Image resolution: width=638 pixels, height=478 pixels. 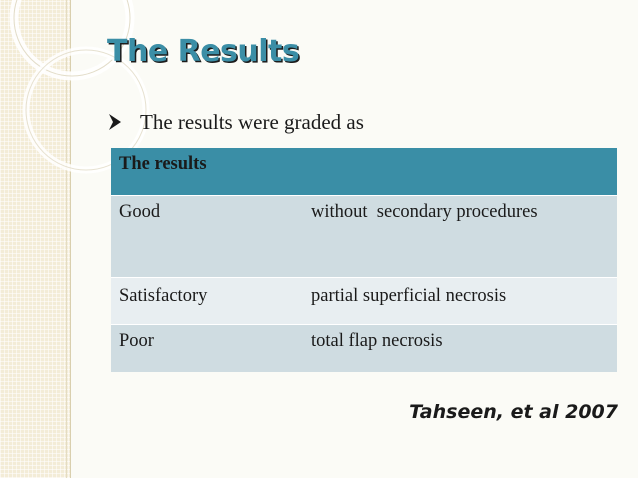 I want to click on table-cell-description: partial superficial necrosis, so click(x=460, y=300).